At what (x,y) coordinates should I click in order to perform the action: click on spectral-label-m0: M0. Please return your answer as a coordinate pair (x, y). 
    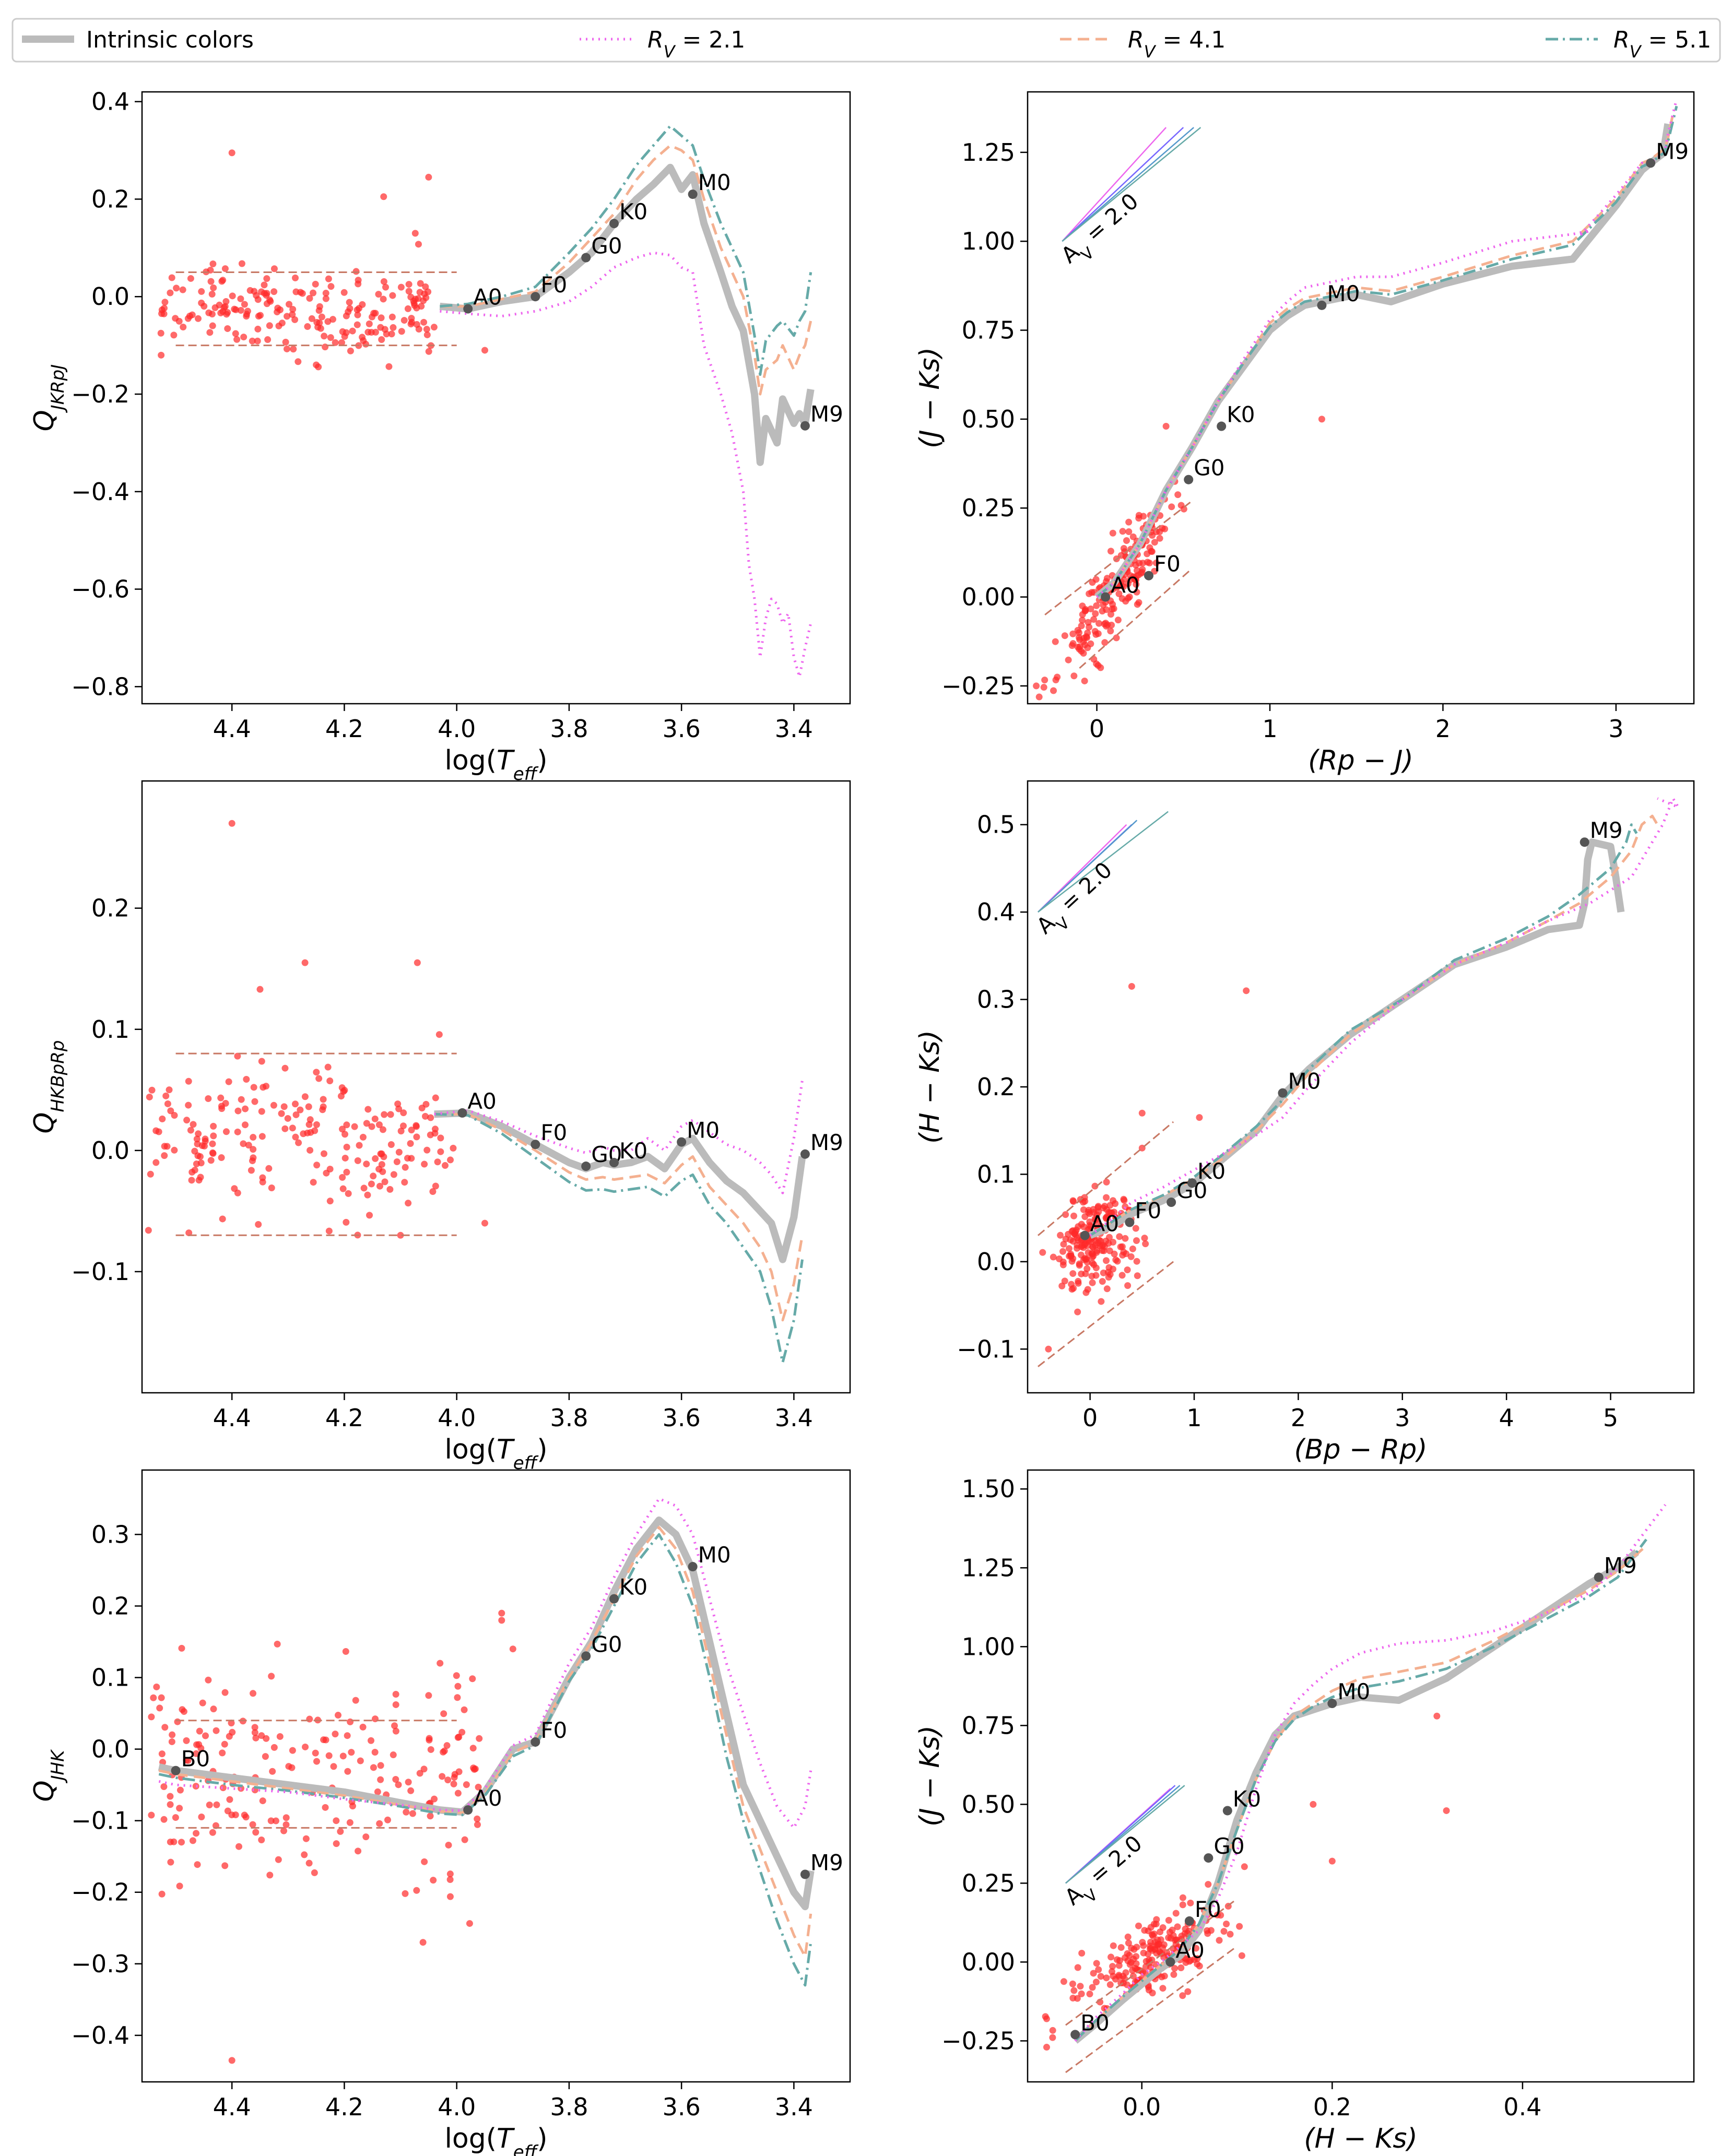
    Looking at the image, I should click on (1353, 1691).